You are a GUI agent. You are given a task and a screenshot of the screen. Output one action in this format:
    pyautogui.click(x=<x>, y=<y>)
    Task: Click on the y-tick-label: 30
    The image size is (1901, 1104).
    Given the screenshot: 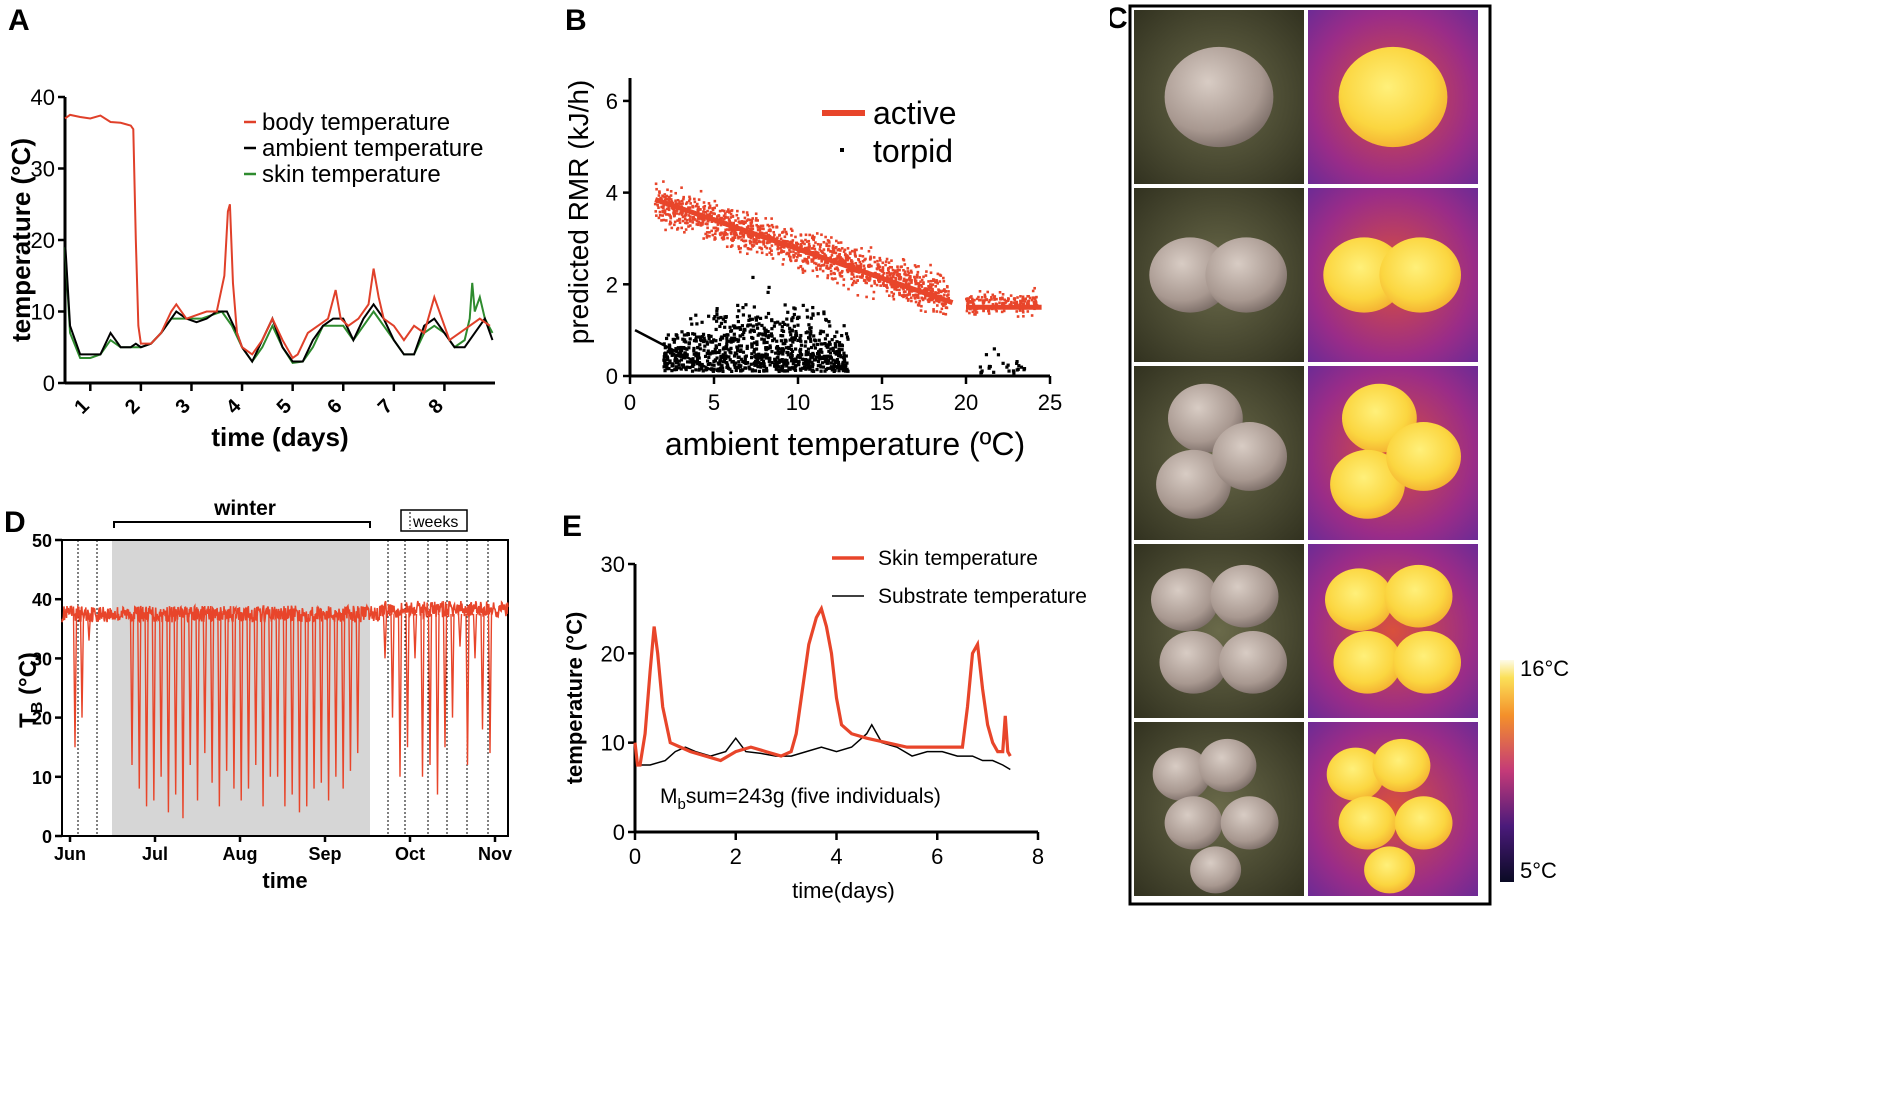 What is the action you would take?
    pyautogui.click(x=613, y=564)
    